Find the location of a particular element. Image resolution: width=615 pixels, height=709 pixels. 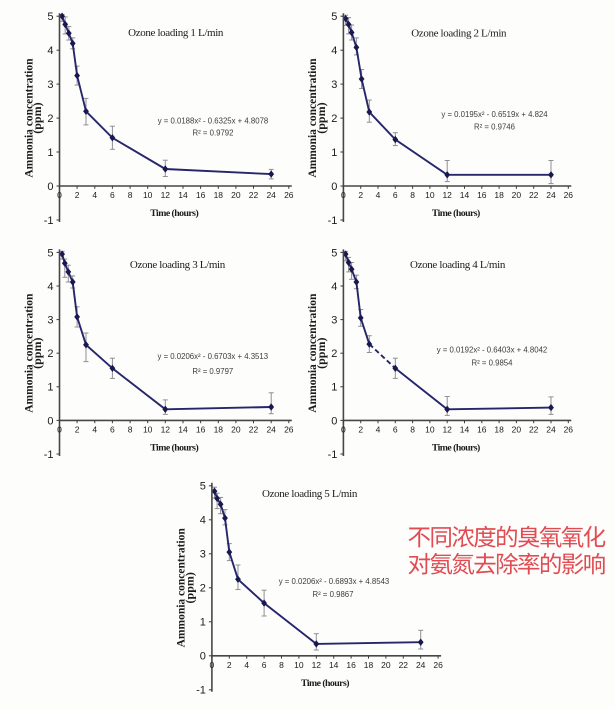

svg-text:y = 0.0192x² - 0.6403x + 4.804: y = 0.0192x² - 0.6403x + 4.8042 is located at coordinates (492, 349).